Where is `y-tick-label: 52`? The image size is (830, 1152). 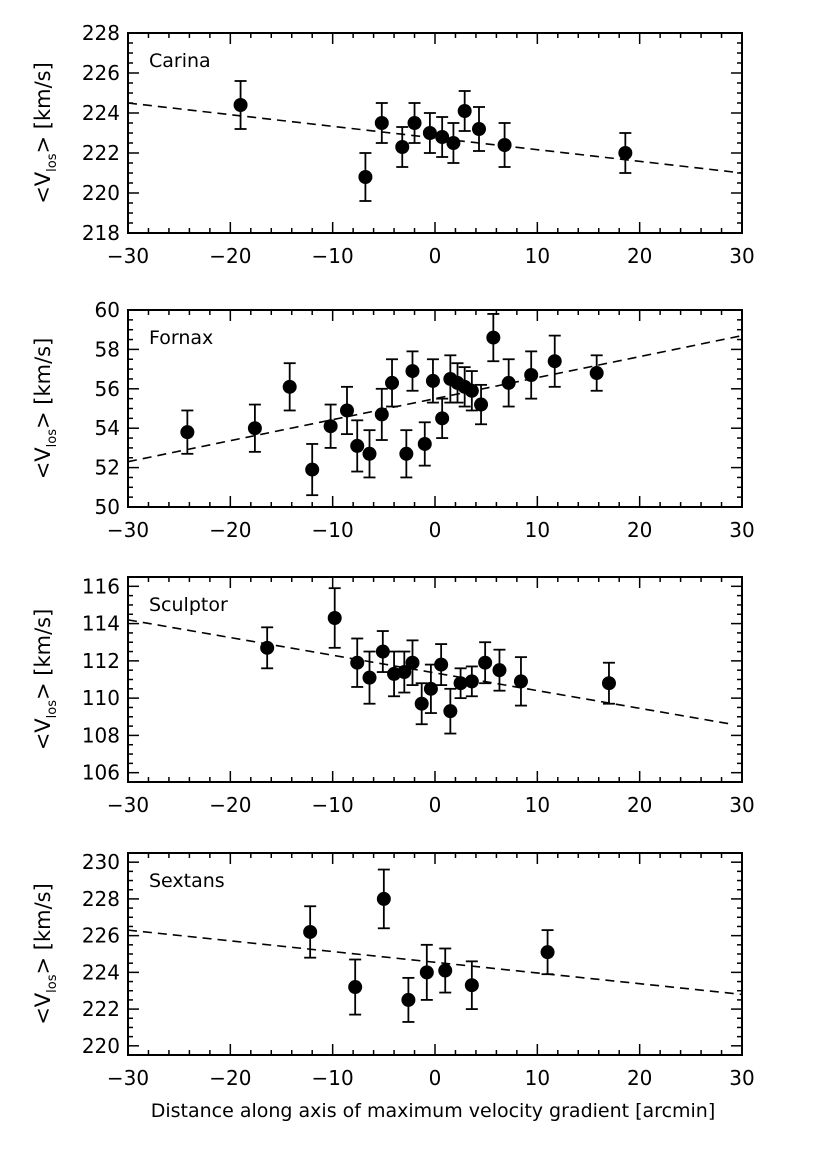
y-tick-label: 52 is located at coordinates (107, 468).